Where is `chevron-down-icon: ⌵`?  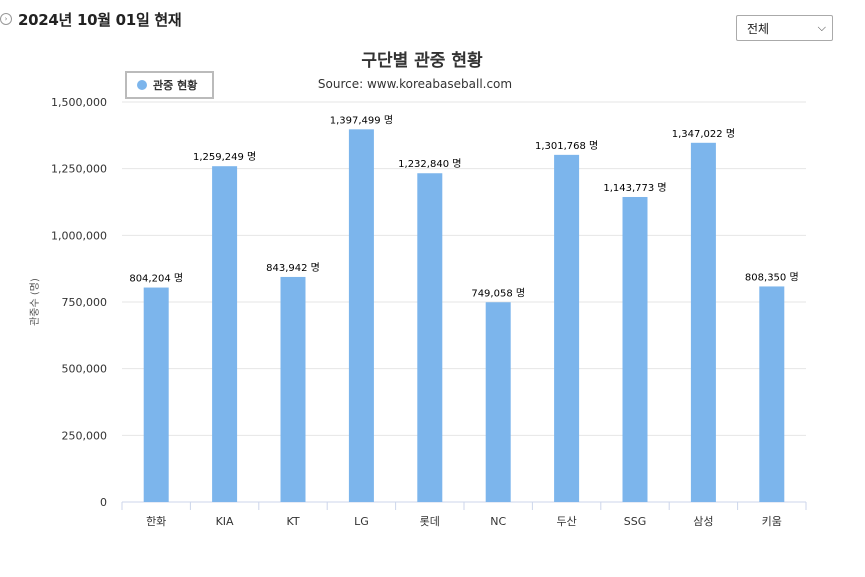 chevron-down-icon: ⌵ is located at coordinates (821, 27).